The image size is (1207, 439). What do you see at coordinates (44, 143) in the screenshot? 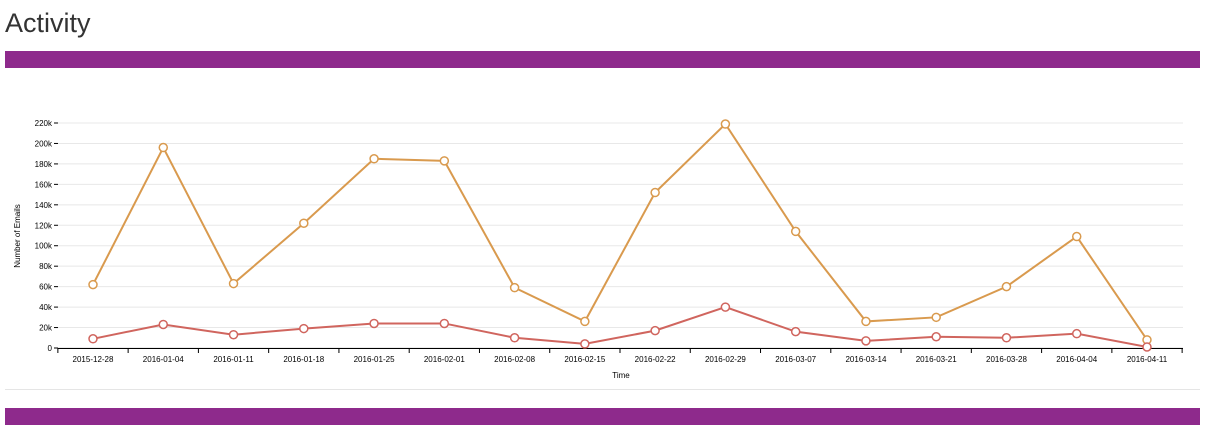
I see `y-tick-label: 200k` at bounding box center [44, 143].